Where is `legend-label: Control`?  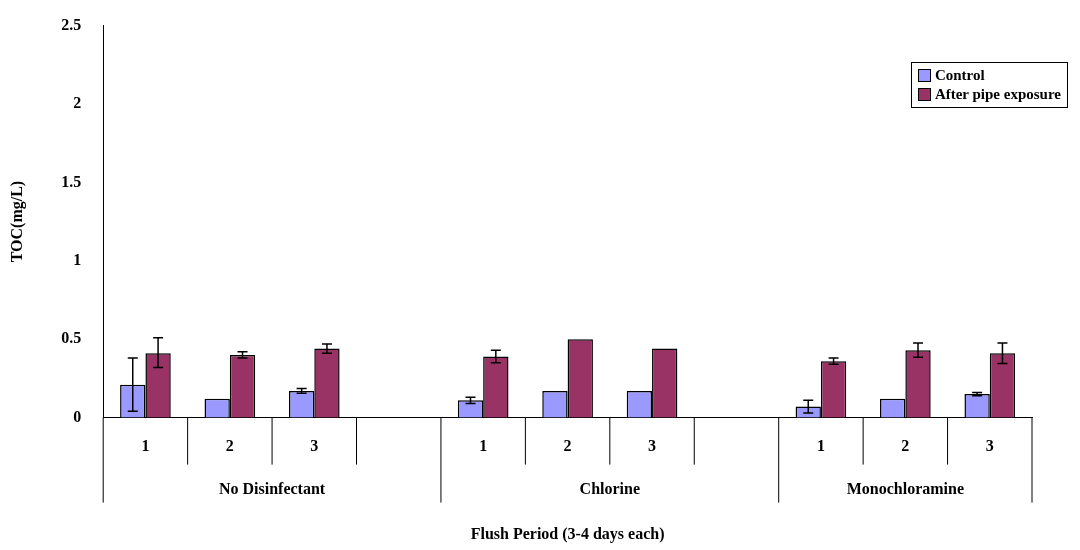 legend-label: Control is located at coordinates (959, 75).